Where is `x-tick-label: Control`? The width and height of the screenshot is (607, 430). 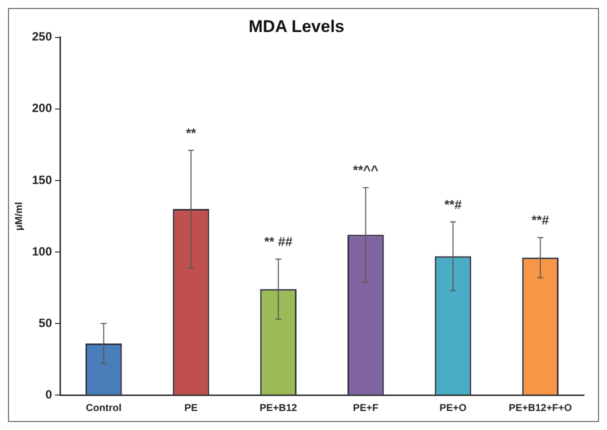 x-tick-label: Control is located at coordinates (104, 408).